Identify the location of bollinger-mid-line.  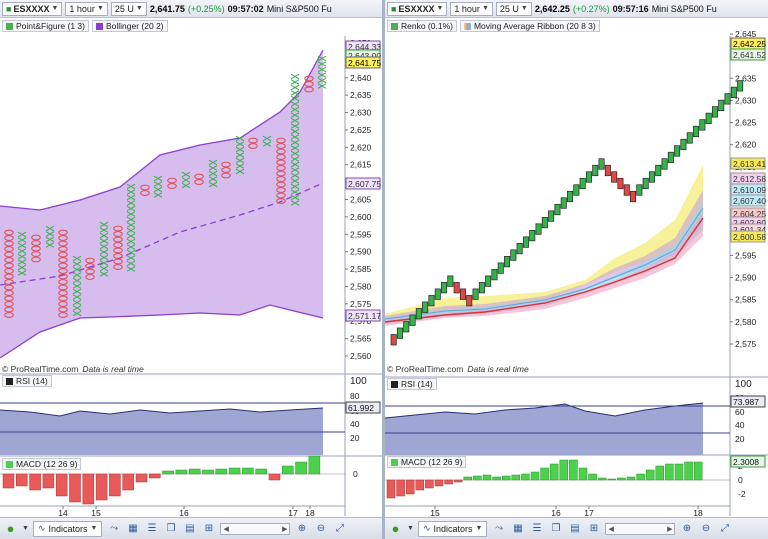
(162, 234).